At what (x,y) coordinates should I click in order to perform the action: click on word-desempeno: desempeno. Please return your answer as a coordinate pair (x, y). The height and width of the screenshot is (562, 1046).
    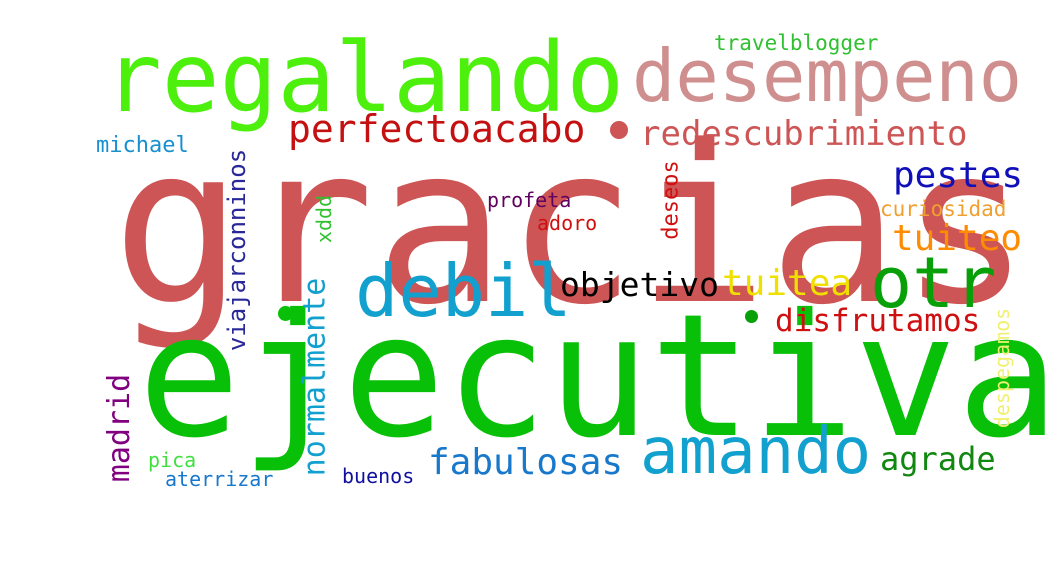
    Looking at the image, I should click on (827, 76).